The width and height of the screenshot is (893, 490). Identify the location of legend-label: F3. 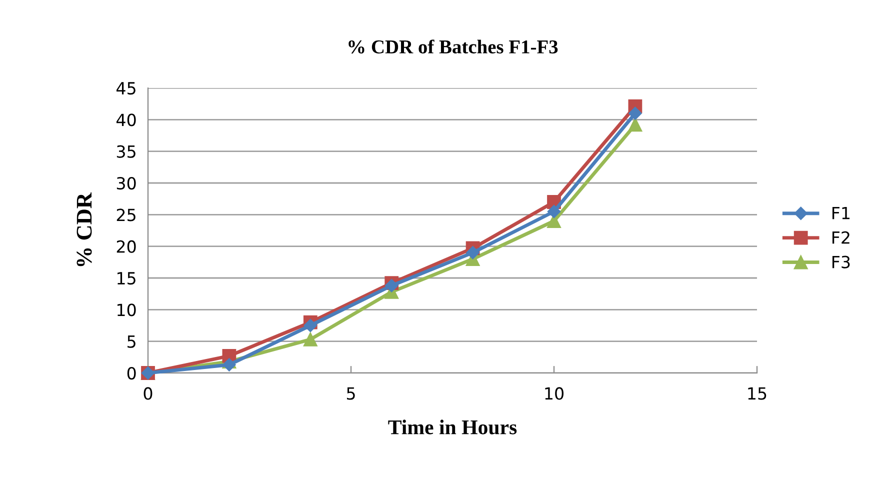
(841, 262).